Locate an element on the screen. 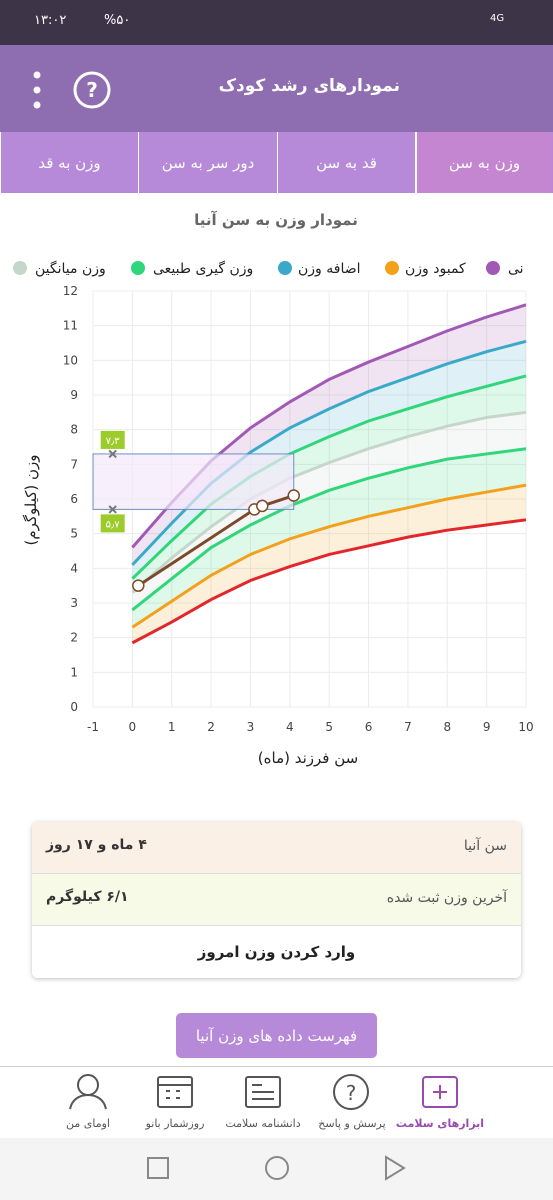  battery: %۵۰ is located at coordinates (117, 20).